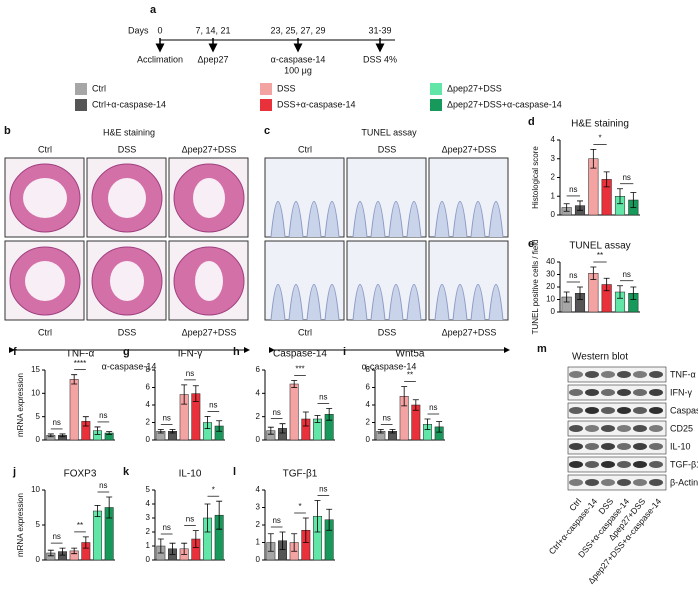 Image resolution: width=698 pixels, height=595 pixels. Describe the element at coordinates (300, 354) in the screenshot. I see `chart-title: Caspase-14` at that location.